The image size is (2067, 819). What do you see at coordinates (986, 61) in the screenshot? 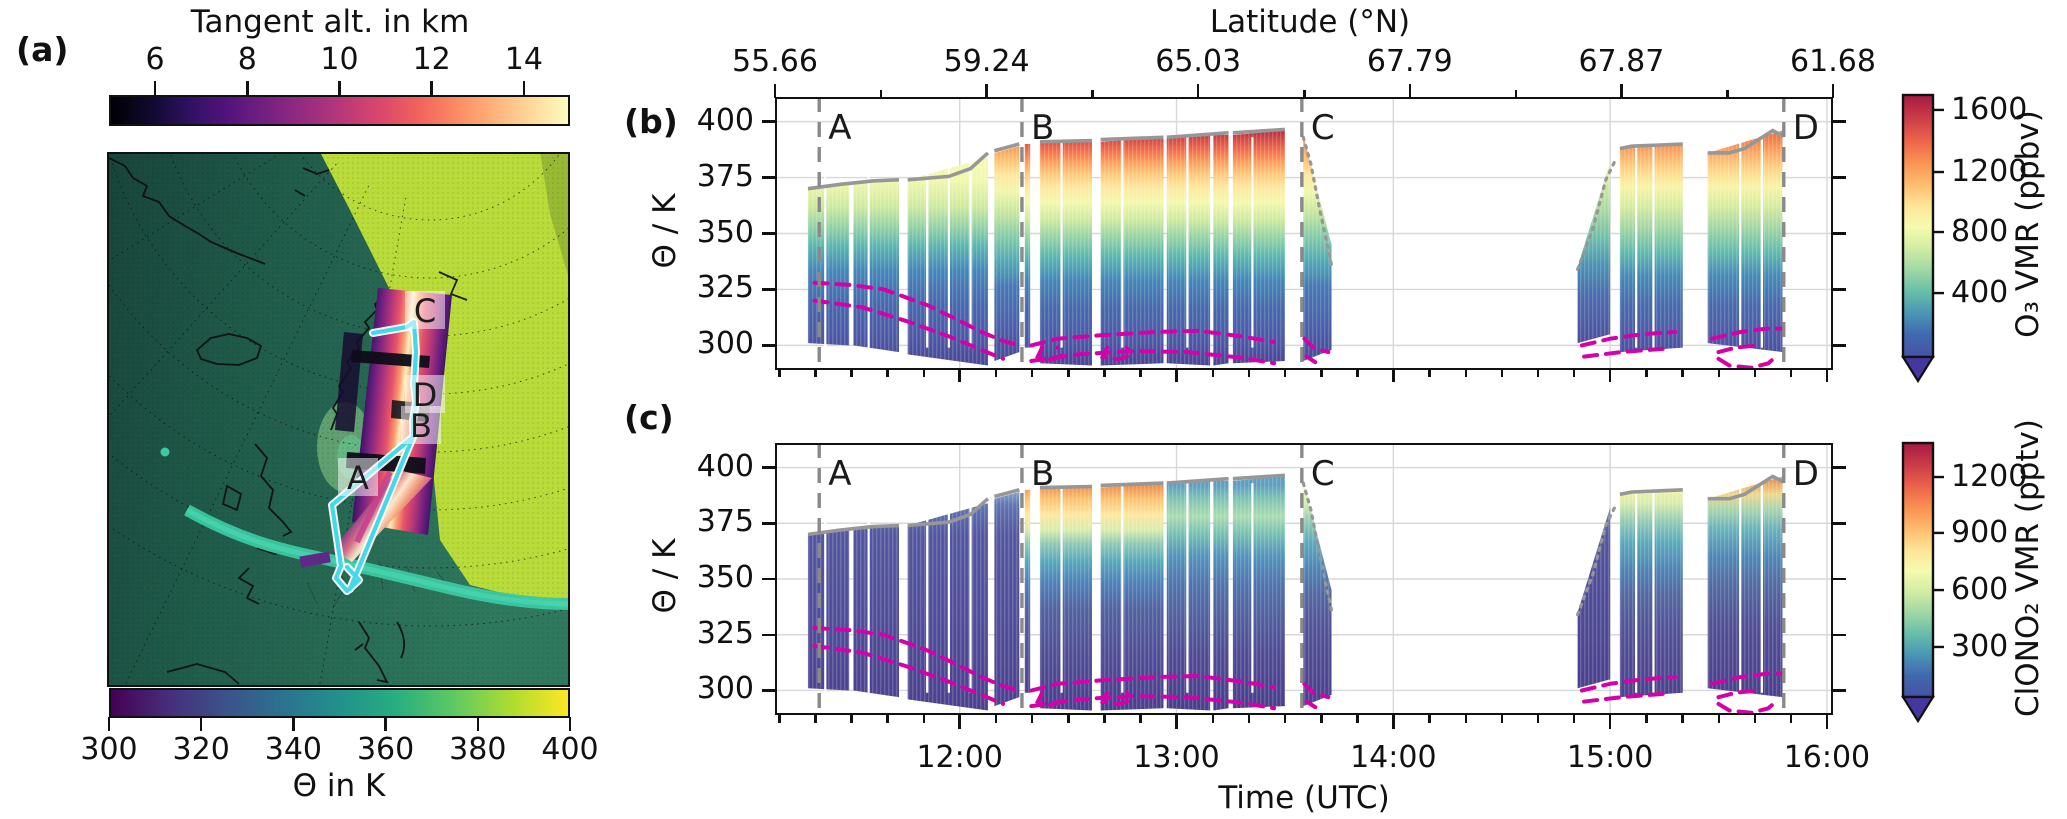
I see `latitude-tick-label: 59.24` at bounding box center [986, 61].